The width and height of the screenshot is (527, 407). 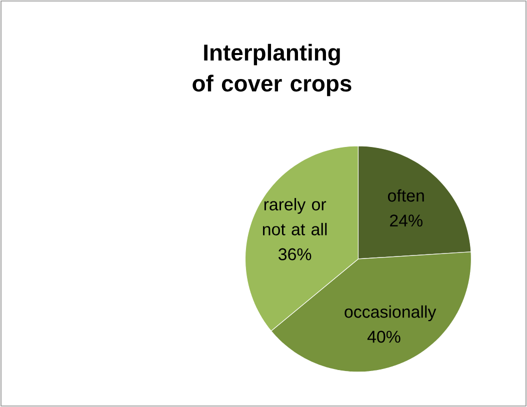 What do you see at coordinates (406, 220) in the screenshot?
I see `data-label: 24%` at bounding box center [406, 220].